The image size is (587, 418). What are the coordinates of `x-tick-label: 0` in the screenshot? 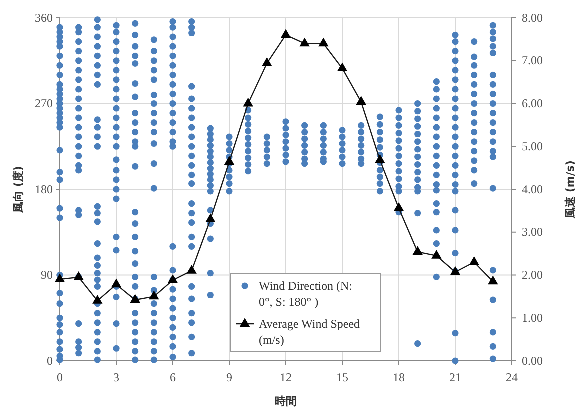 It's located at (60, 377).